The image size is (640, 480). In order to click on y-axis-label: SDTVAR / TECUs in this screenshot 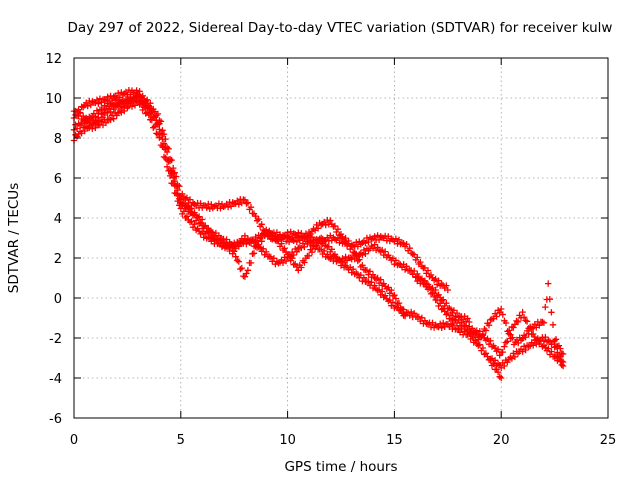, I will do `click(14, 238)`.